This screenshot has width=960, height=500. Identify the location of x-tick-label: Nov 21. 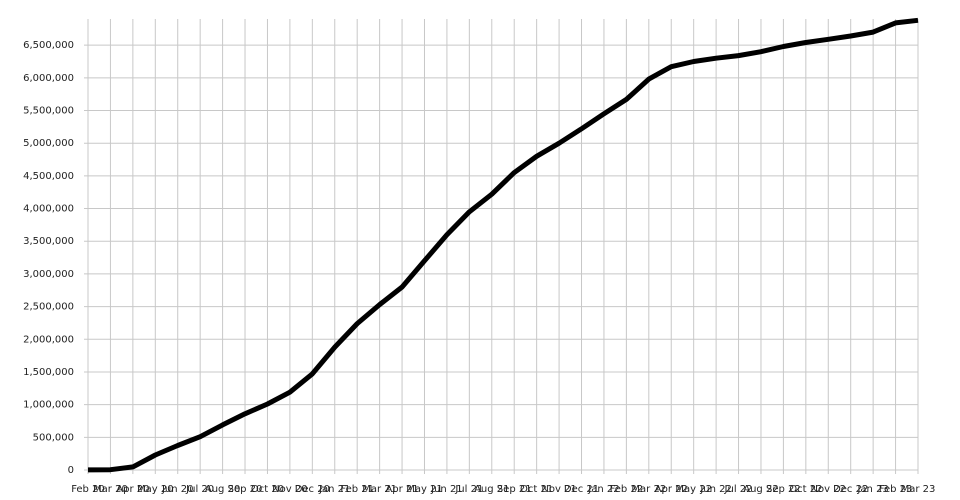
(558, 489).